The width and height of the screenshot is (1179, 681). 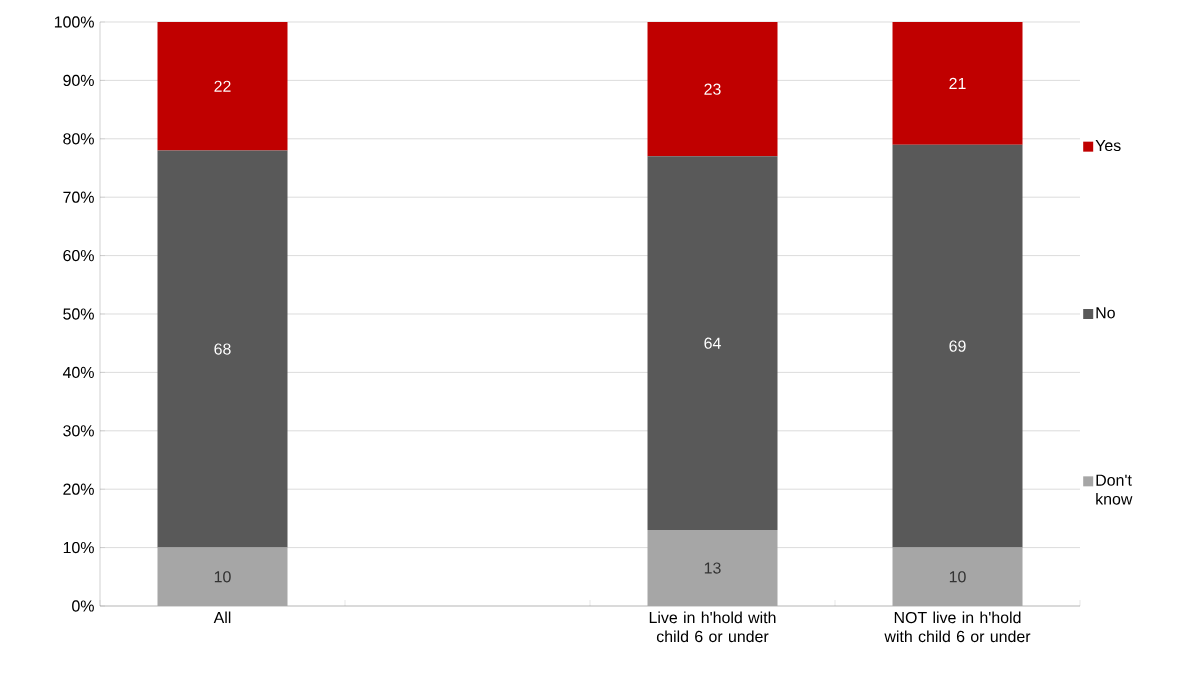 I want to click on y-tick-label: 20%, so click(x=78, y=489).